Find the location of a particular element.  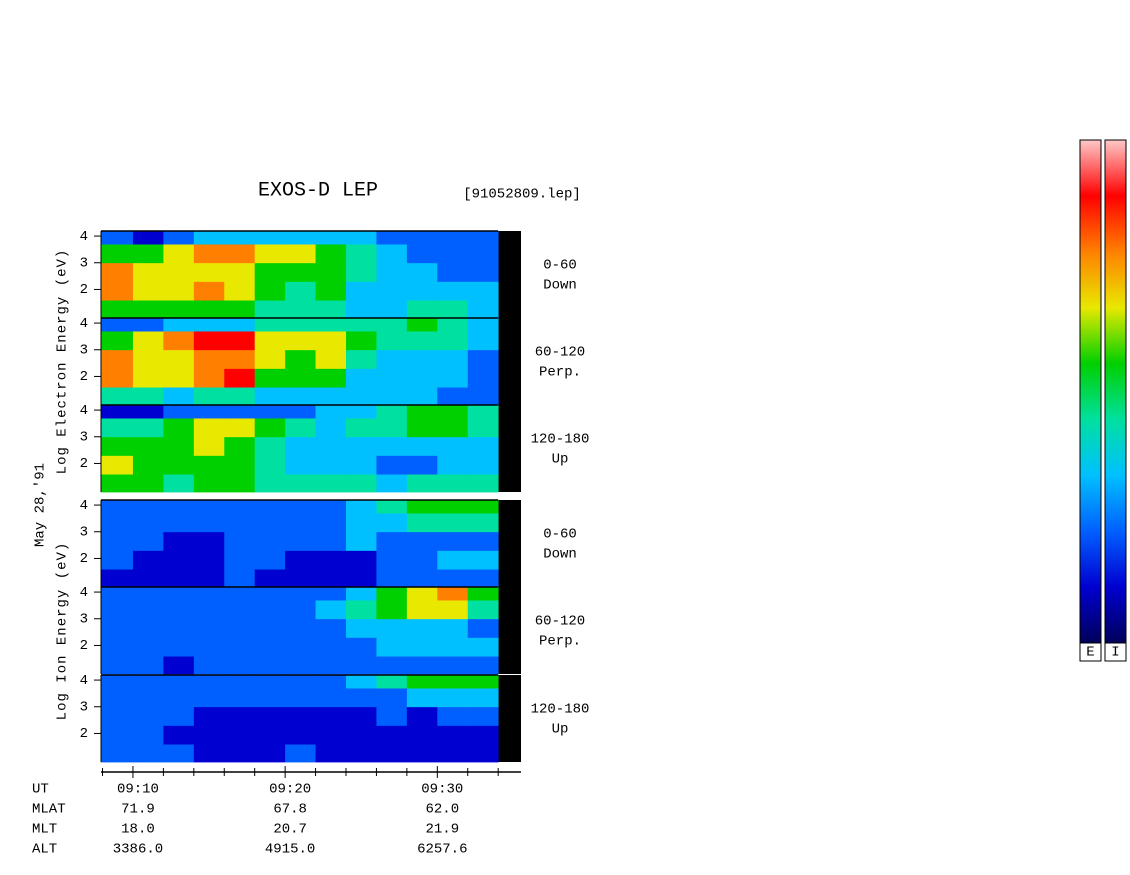

y-axis-label: Log Electron Energy (eV) is located at coordinates (63, 362).